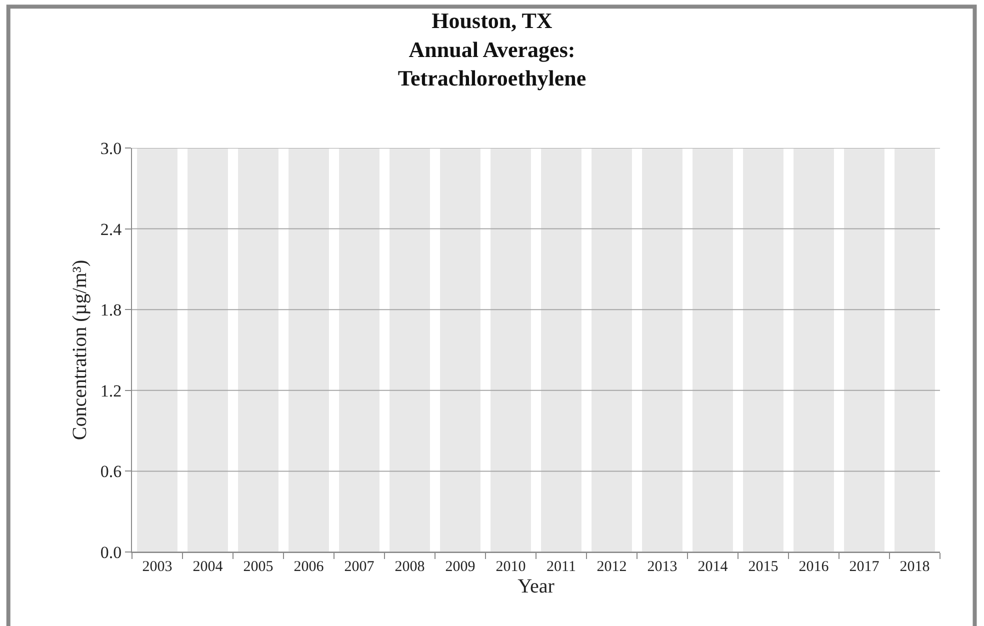 The width and height of the screenshot is (984, 626). What do you see at coordinates (258, 567) in the screenshot?
I see `x-tick-label: 2005` at bounding box center [258, 567].